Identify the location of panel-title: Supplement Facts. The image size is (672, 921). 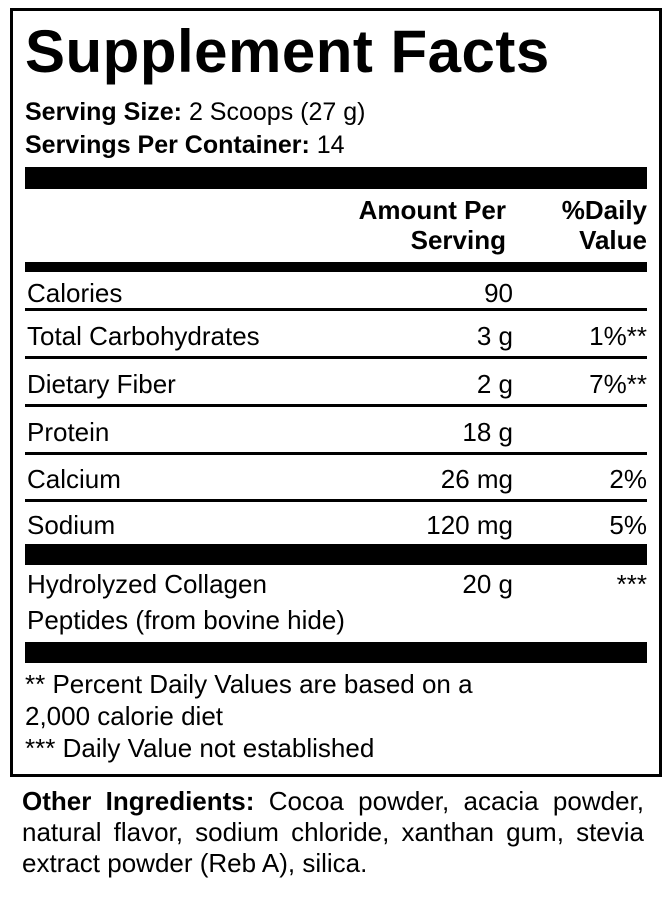
(287, 51).